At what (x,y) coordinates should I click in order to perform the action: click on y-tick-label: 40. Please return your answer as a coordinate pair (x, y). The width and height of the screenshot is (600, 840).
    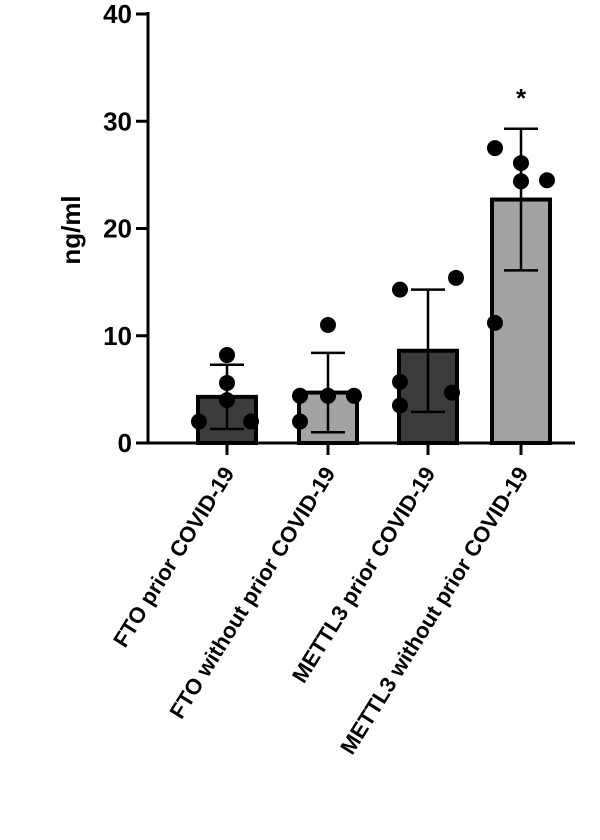
    Looking at the image, I should click on (117, 14).